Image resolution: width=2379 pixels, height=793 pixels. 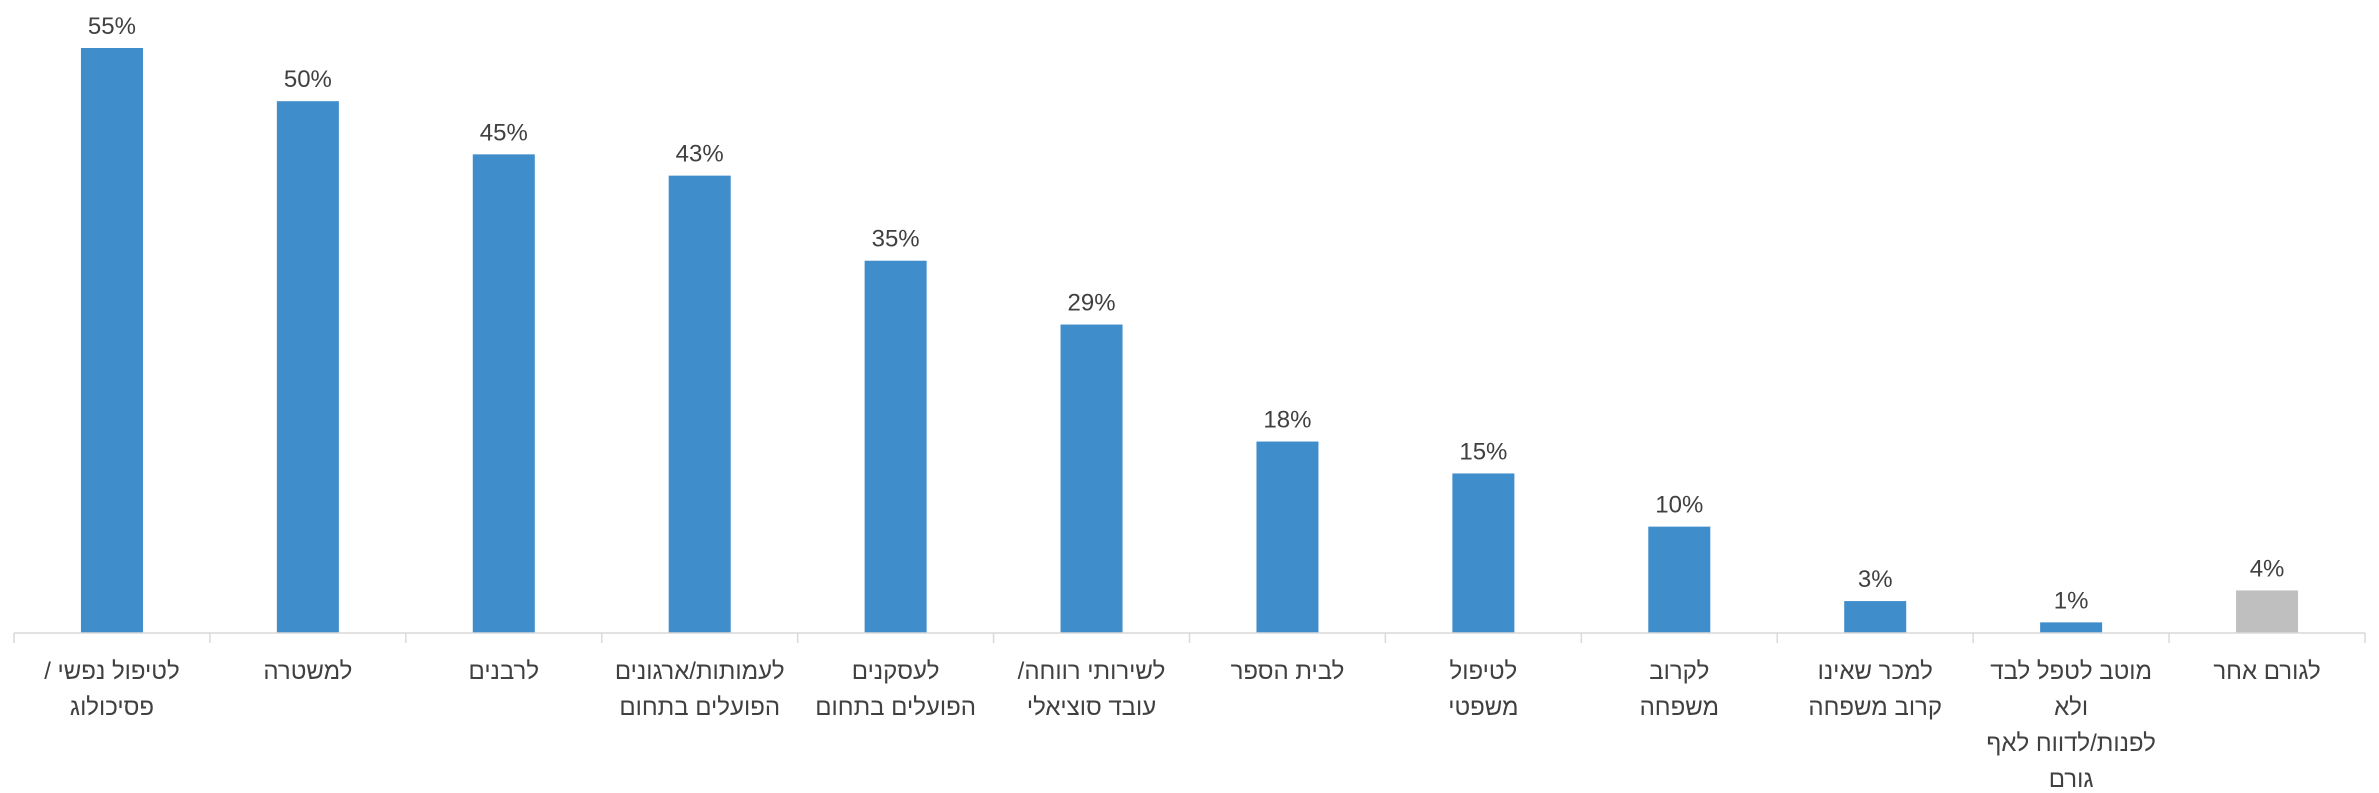 I want to click on category-label-line: מוטב לטפל לבד, so click(x=2071, y=671).